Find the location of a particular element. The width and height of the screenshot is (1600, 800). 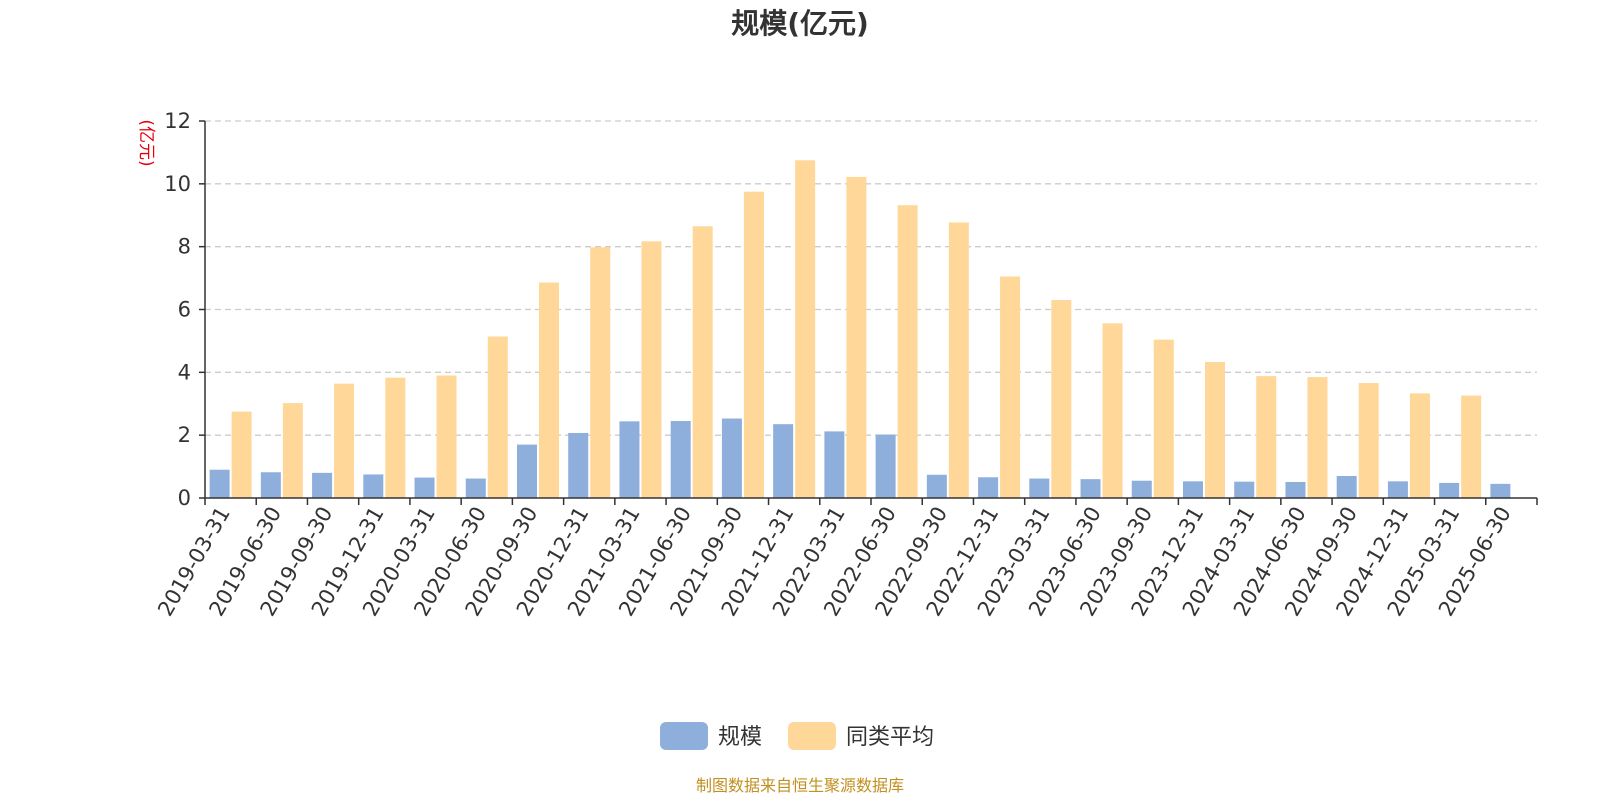

y-axis-unit-label: (亿元) is located at coordinates (146, 142).